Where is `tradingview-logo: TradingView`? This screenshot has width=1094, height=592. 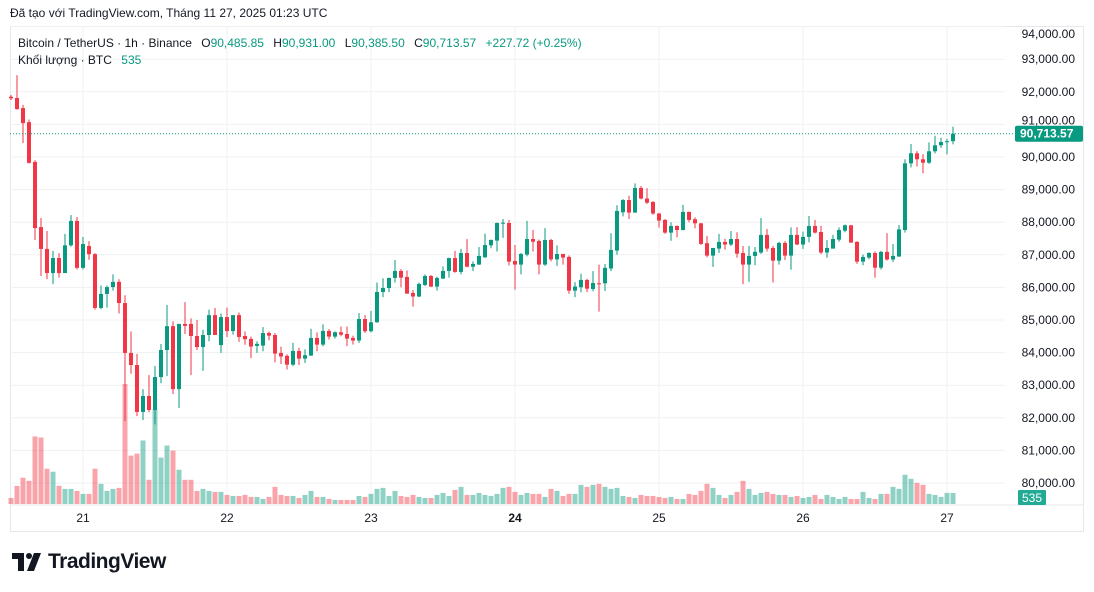 tradingview-logo: TradingView is located at coordinates (89, 562).